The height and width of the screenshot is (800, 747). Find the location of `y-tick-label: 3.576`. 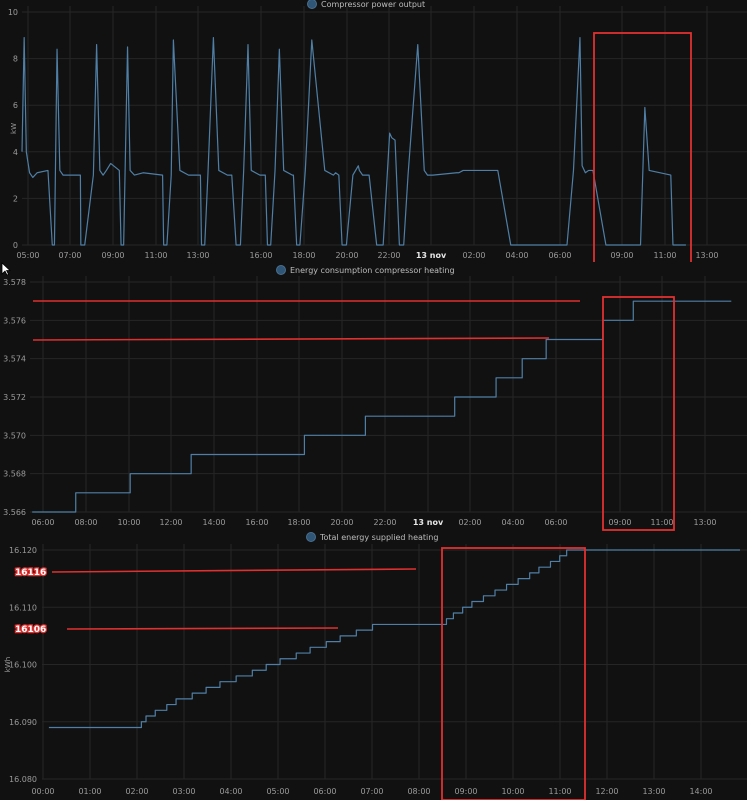

y-tick-label: 3.576 is located at coordinates (14, 320).